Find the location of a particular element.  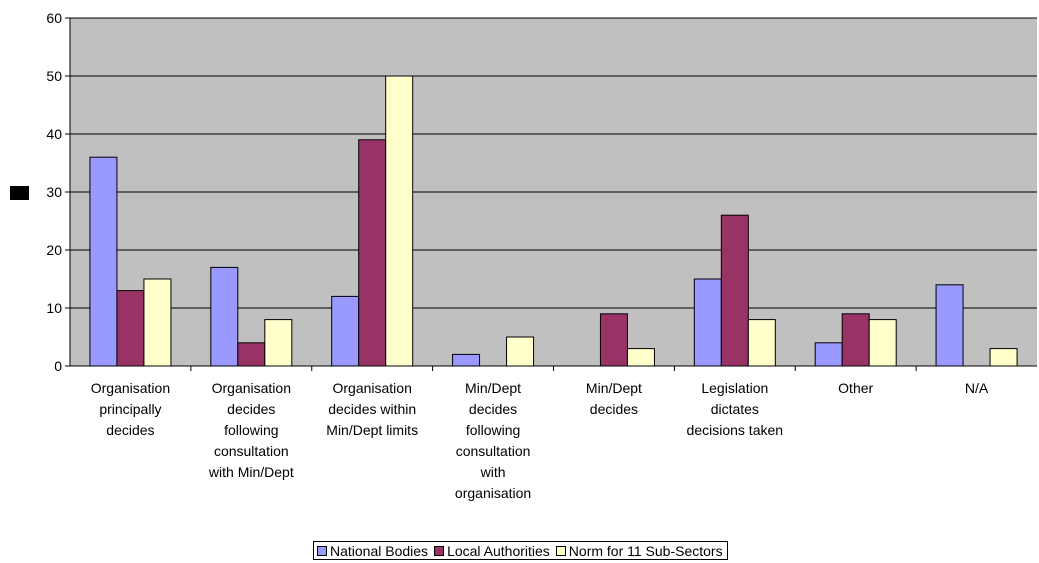

y-tick-label: 20 is located at coordinates (54, 250).